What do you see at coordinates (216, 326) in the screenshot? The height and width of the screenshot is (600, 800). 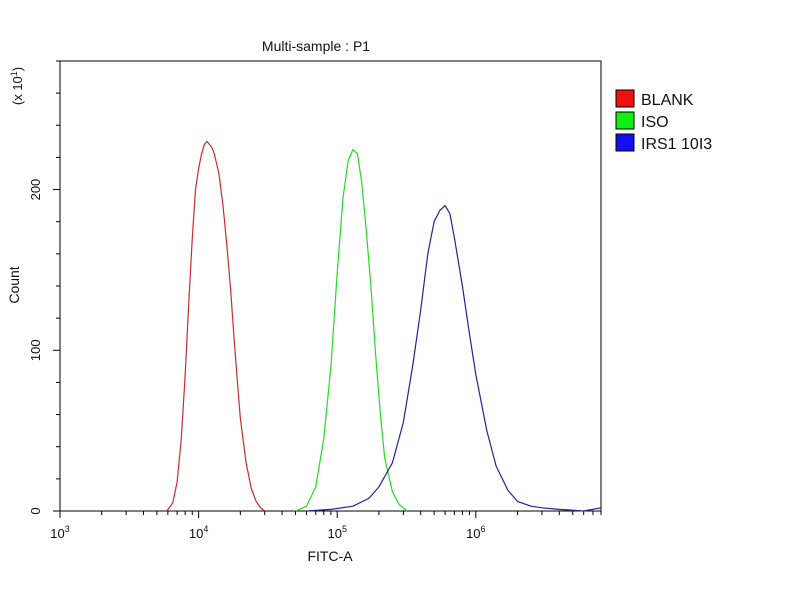 I see `series-line-blank` at bounding box center [216, 326].